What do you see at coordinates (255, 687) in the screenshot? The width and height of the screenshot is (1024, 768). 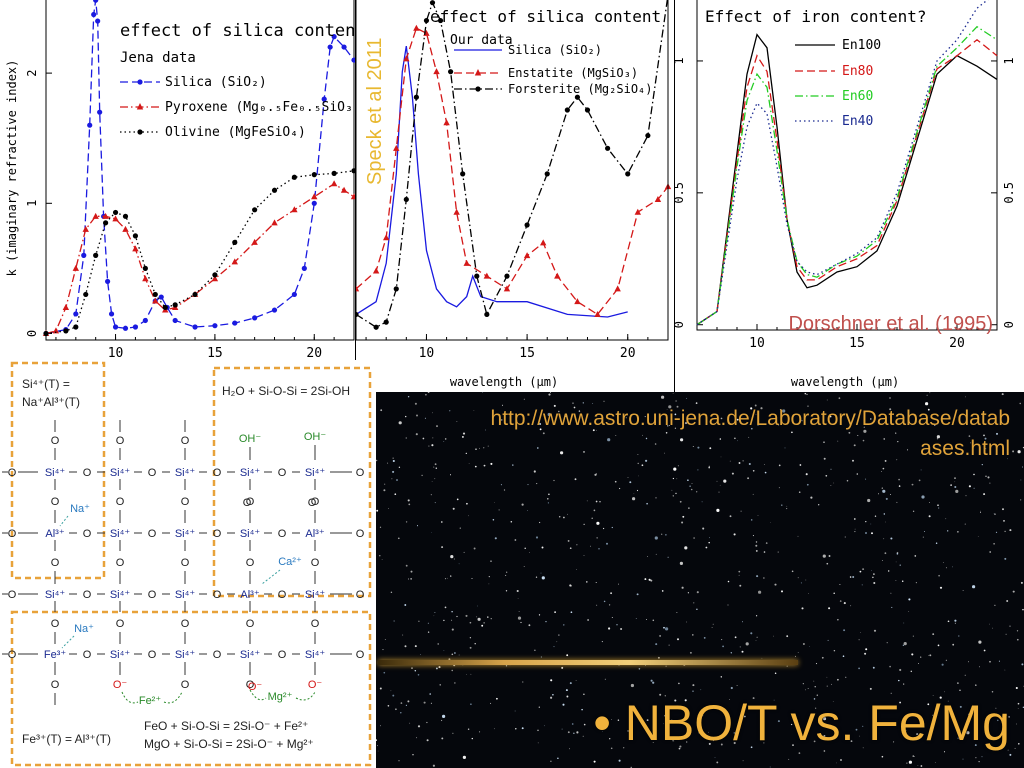 I see `non-bridging-oxygen: O⁻` at bounding box center [255, 687].